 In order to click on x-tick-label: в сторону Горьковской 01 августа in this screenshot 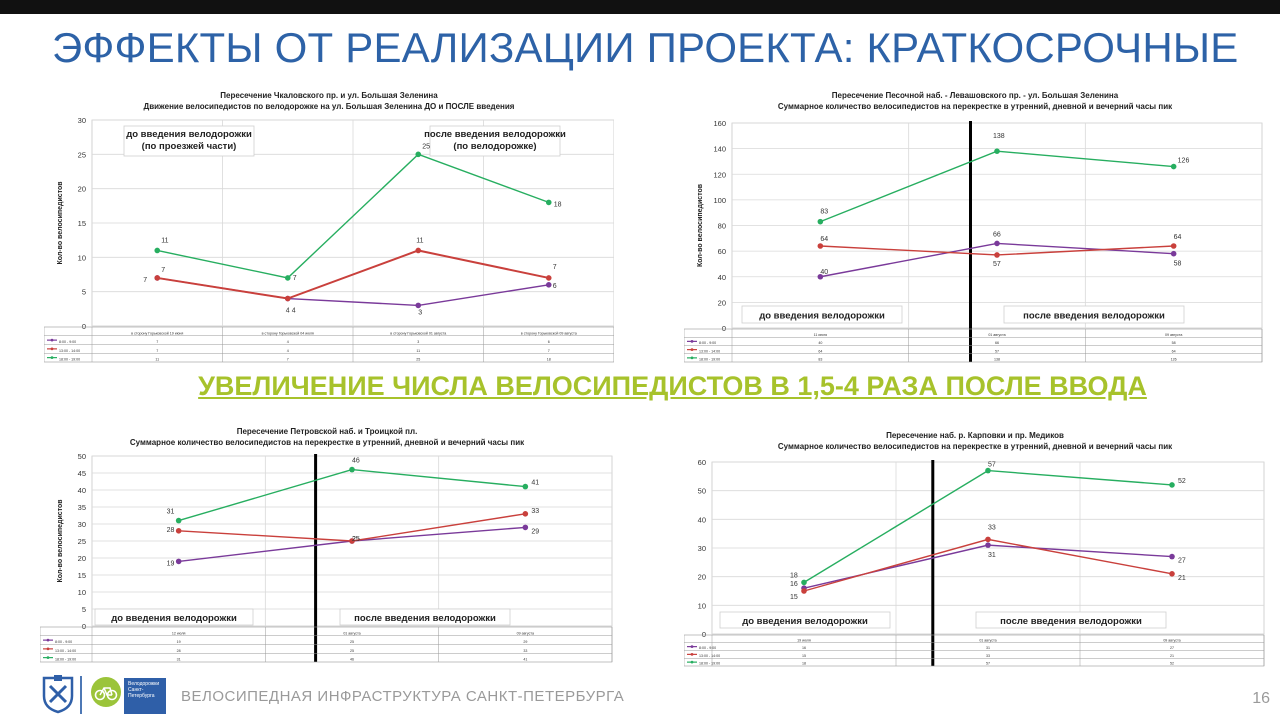, I will do `click(418, 333)`.